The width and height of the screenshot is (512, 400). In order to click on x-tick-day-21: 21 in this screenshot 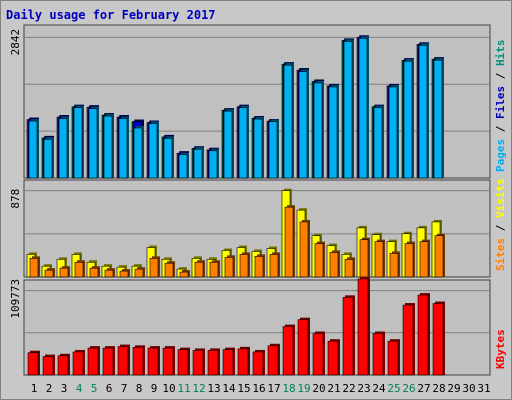, I will do `click(333, 388)`.